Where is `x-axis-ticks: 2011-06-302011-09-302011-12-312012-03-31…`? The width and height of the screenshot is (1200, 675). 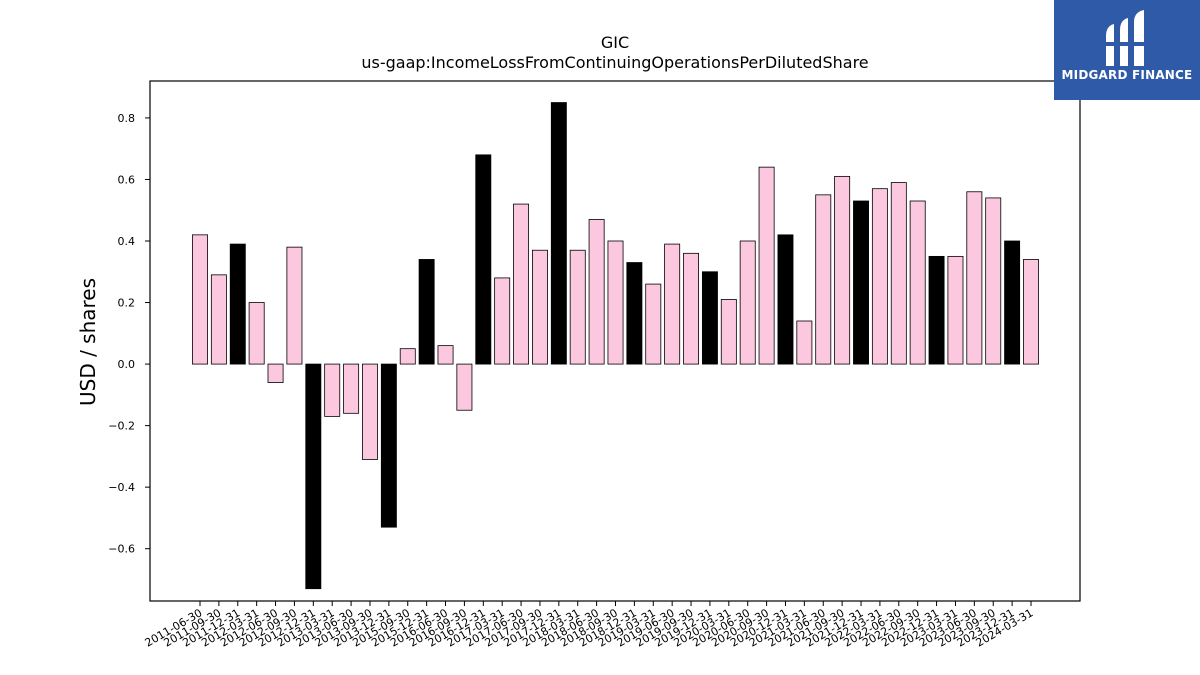 x-axis-ticks: 2011-06-302011-09-302011-12-312012-03-31… is located at coordinates (589, 625).